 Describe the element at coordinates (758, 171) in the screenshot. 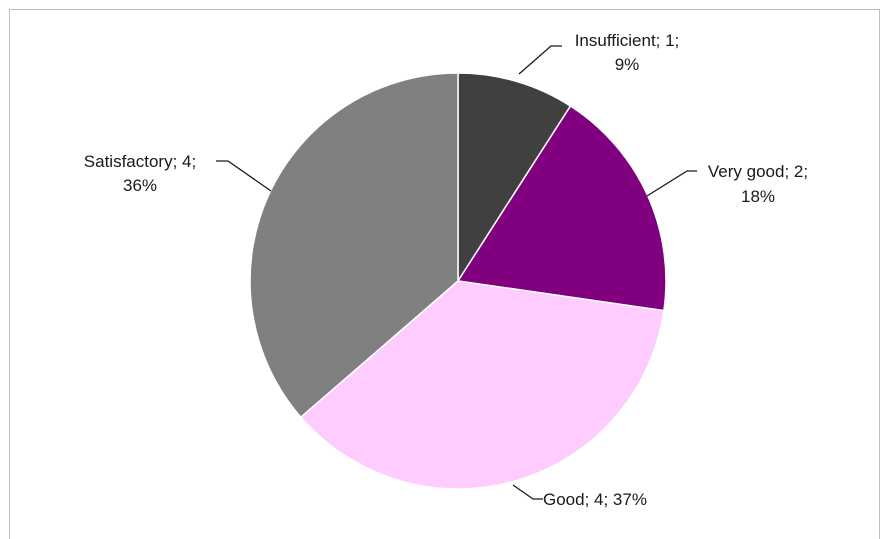

I see `data-label-very-good-line1: Very good; 2;` at that location.